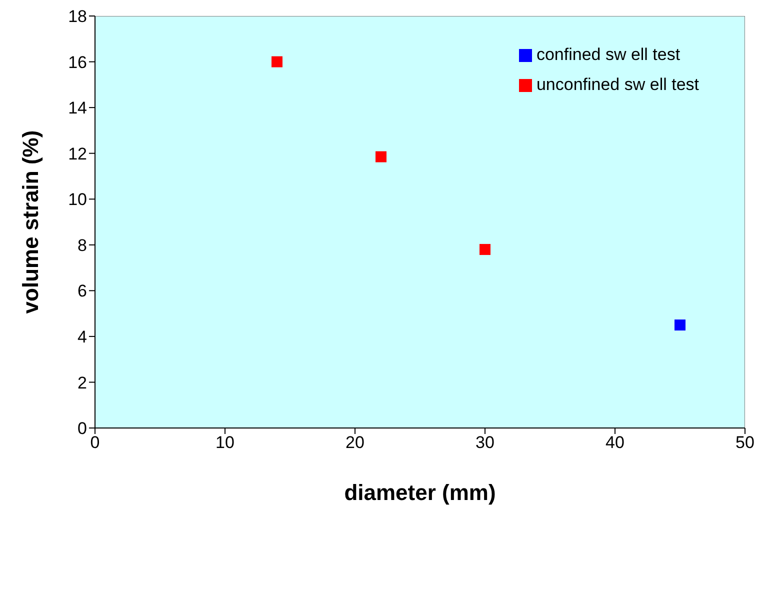 The width and height of the screenshot is (765, 596). I want to click on x-tick-label: 0, so click(95, 442).